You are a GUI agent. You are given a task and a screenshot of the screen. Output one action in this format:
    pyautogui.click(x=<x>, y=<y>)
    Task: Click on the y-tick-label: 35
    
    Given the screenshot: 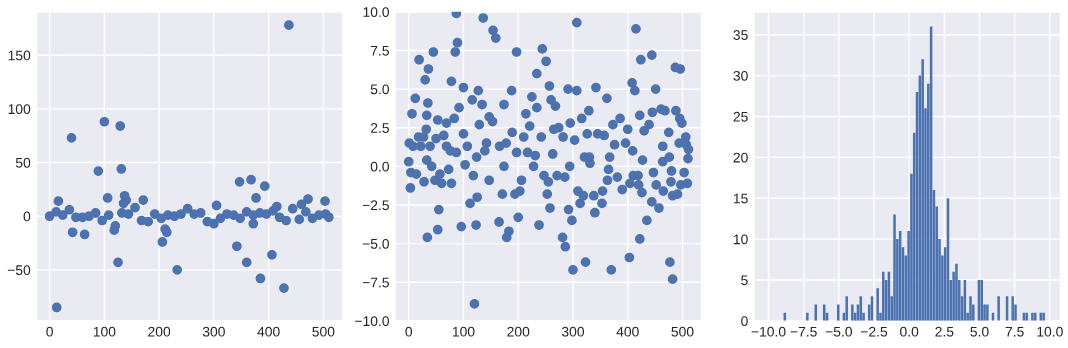 What is the action you would take?
    pyautogui.click(x=740, y=35)
    